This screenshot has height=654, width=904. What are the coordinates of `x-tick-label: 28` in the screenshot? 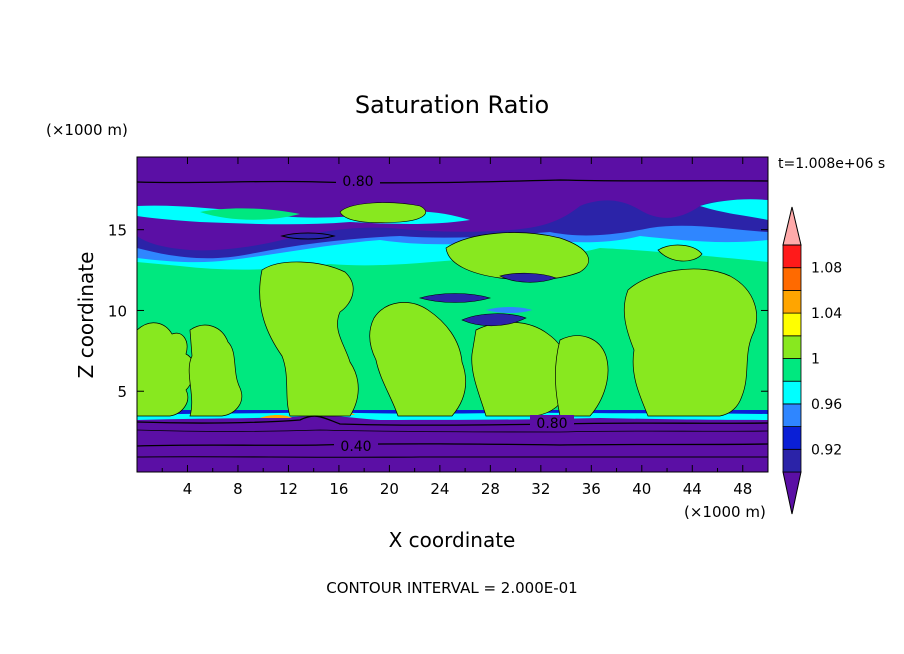 It's located at (490, 489).